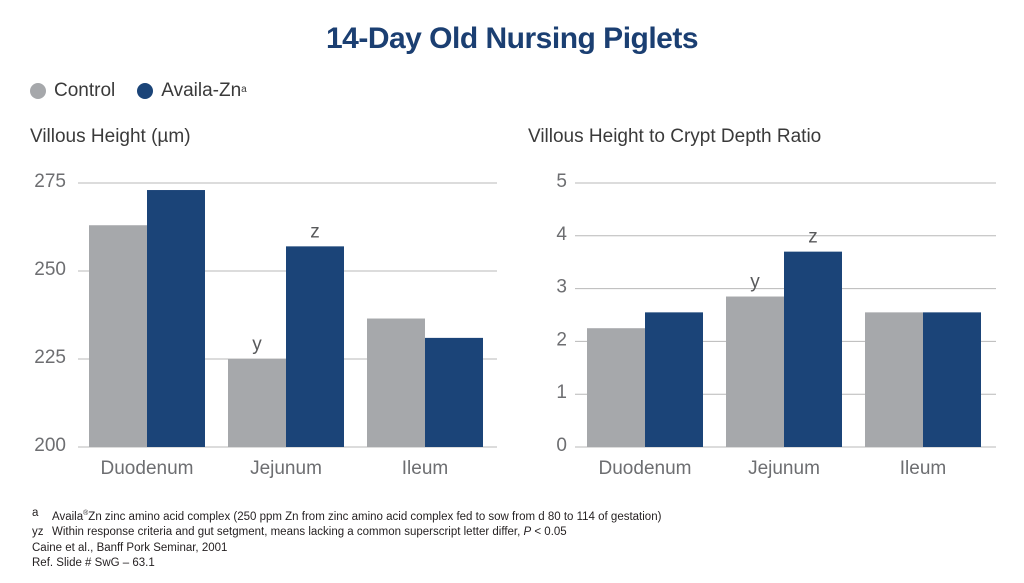 The height and width of the screenshot is (583, 1024). What do you see at coordinates (110, 136) in the screenshot?
I see `chart-title: Villous Height (µm)` at bounding box center [110, 136].